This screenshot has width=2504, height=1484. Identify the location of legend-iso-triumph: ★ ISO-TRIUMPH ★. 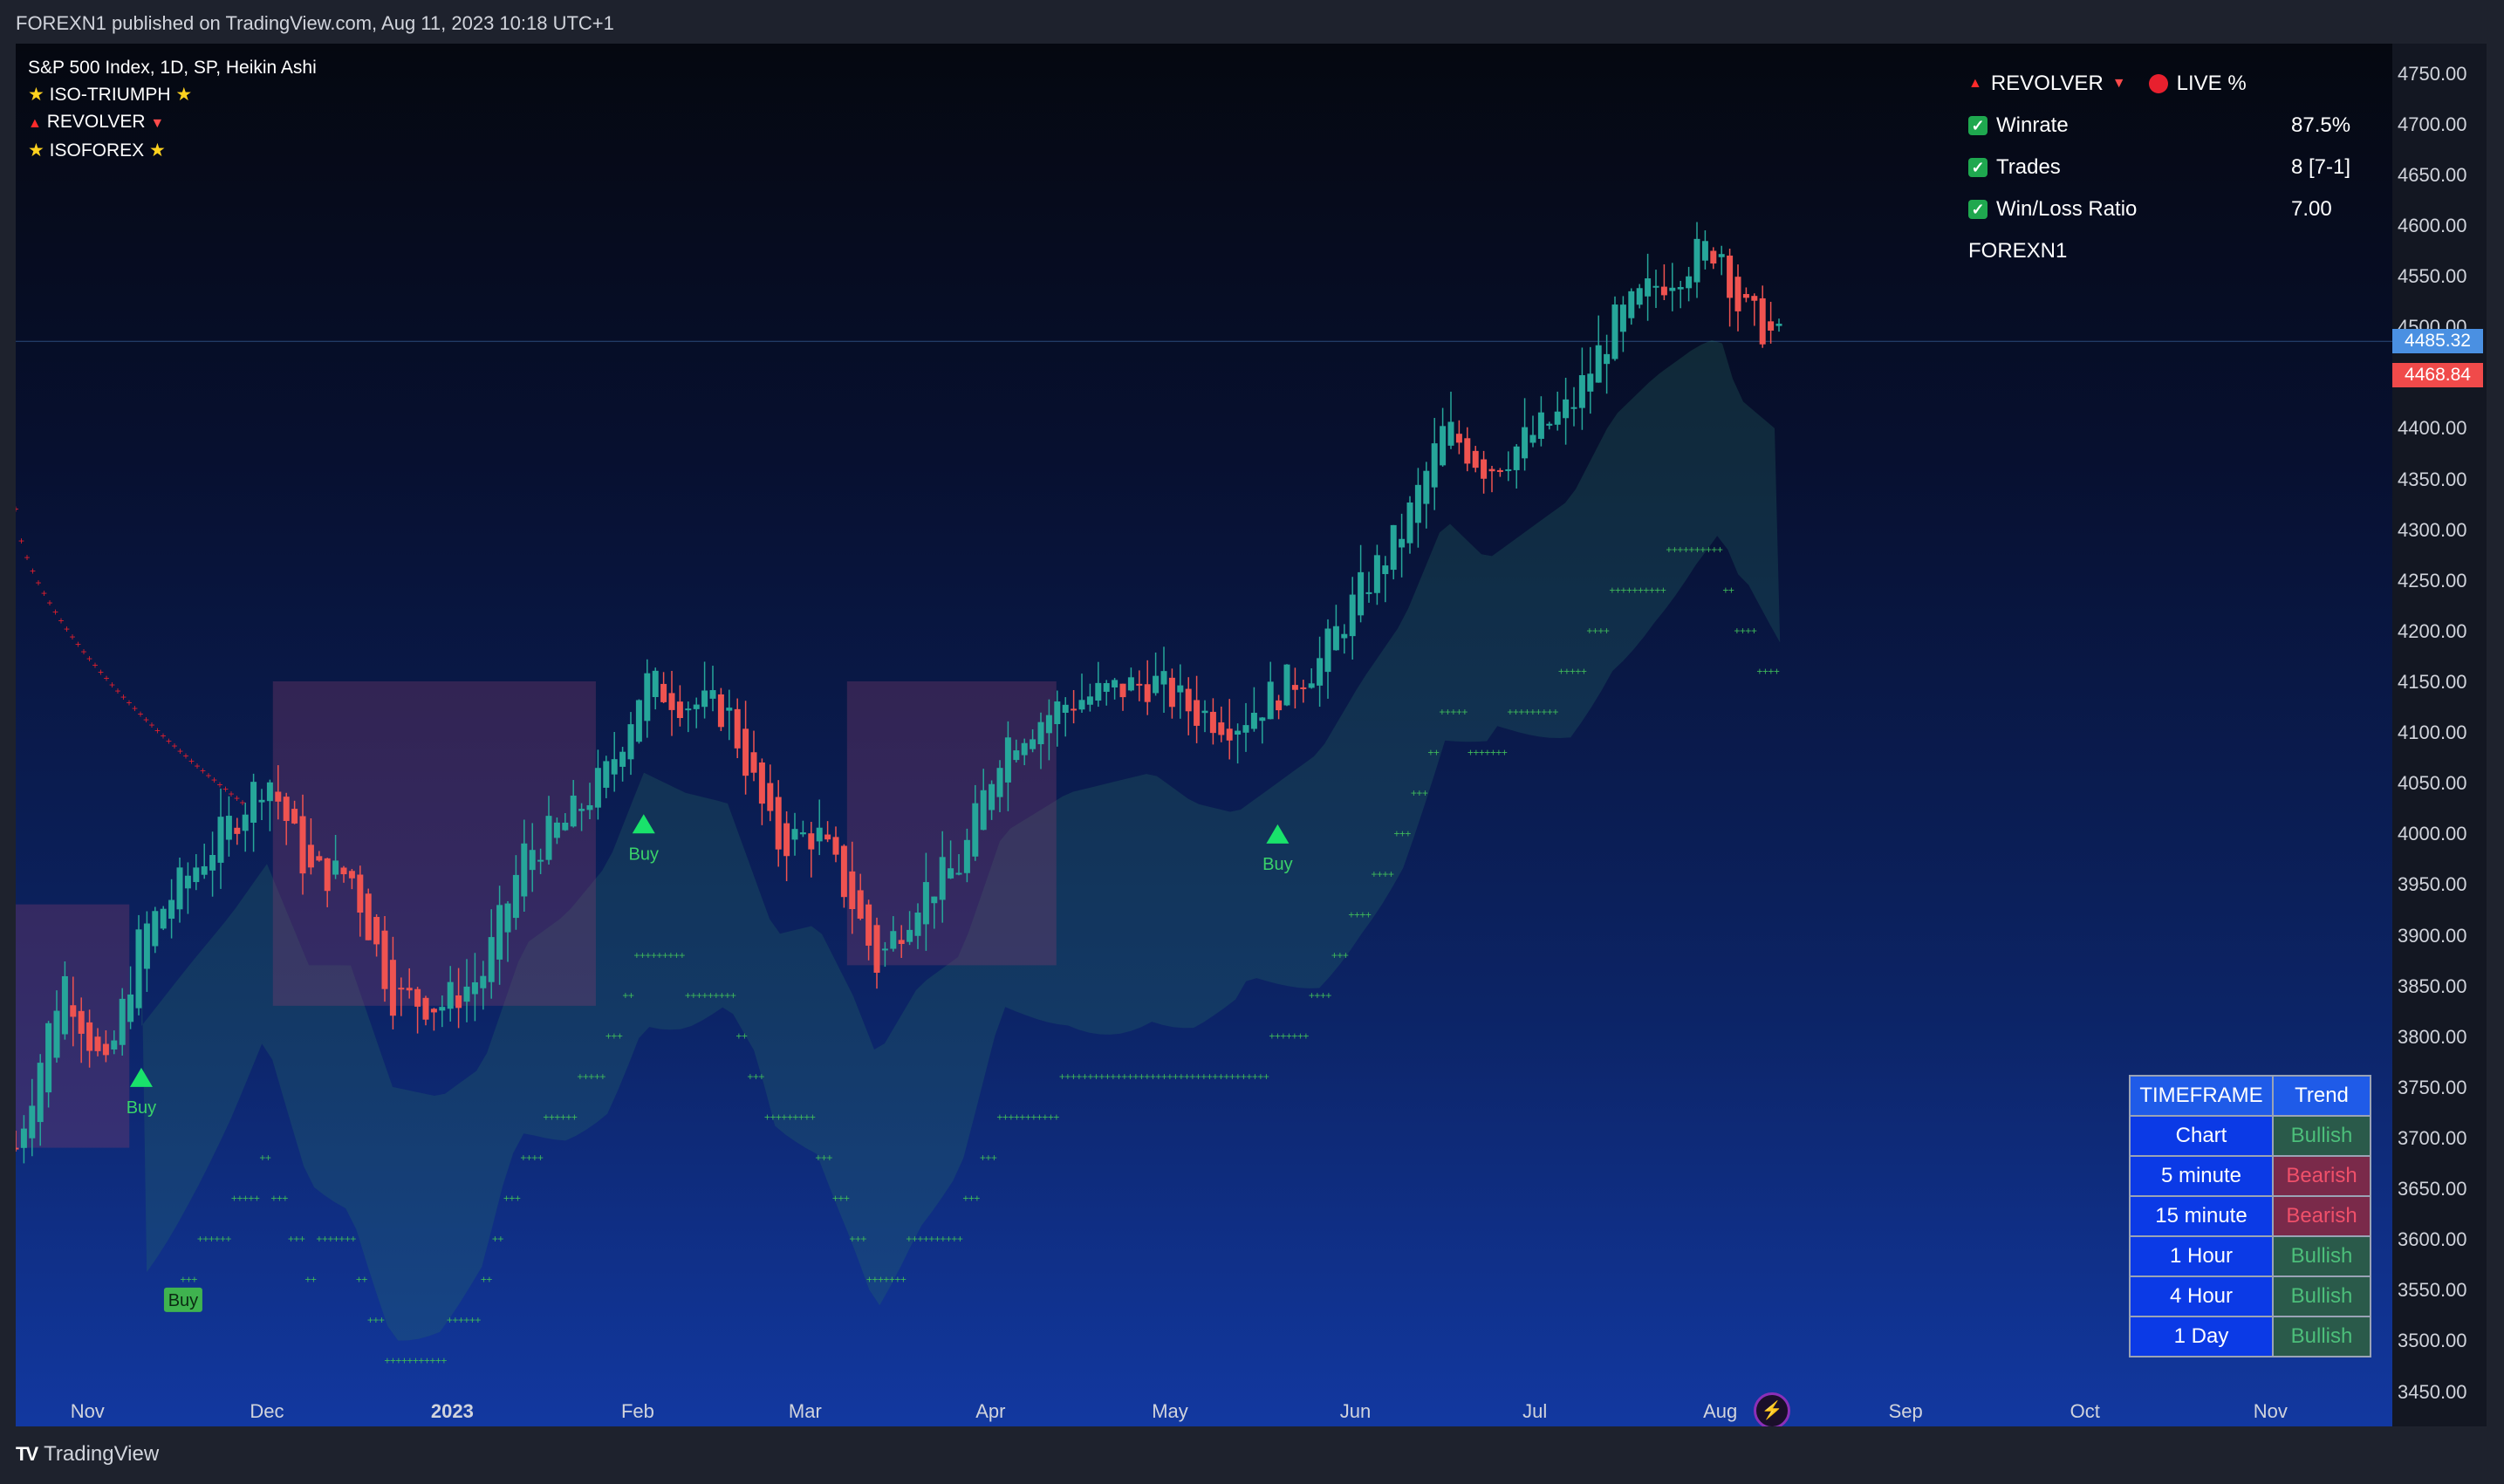
(110, 95).